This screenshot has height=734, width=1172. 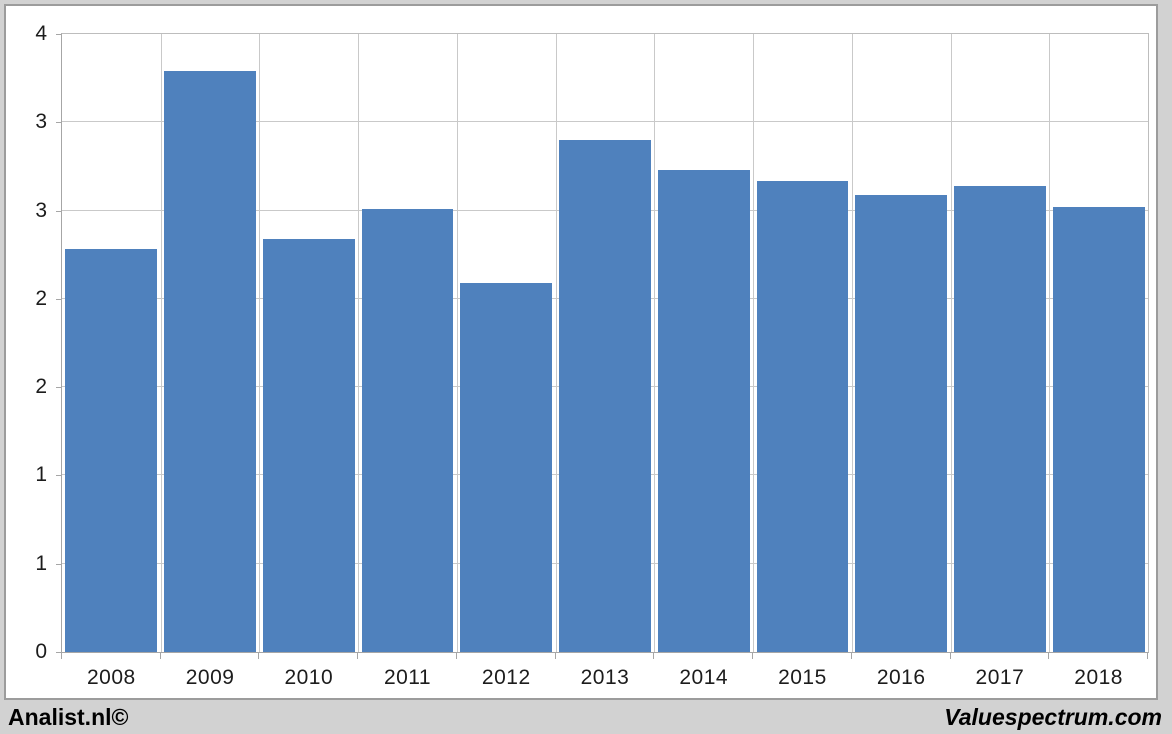 What do you see at coordinates (1098, 677) in the screenshot?
I see `x-axis-label-2018: 2018` at bounding box center [1098, 677].